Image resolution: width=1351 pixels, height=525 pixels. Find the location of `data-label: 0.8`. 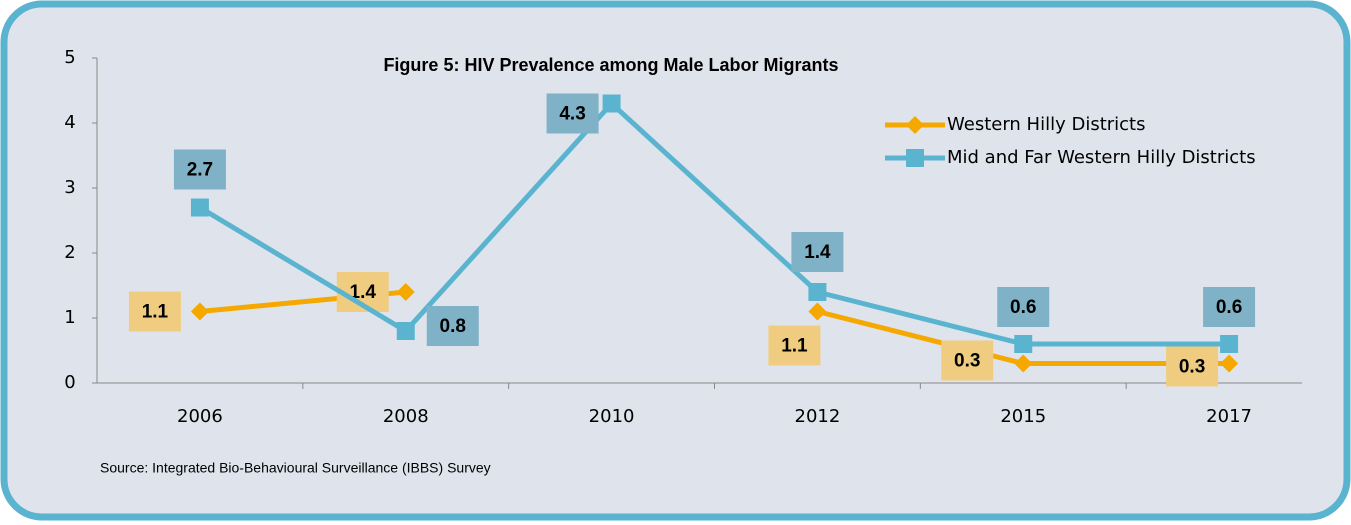

data-label: 0.8 is located at coordinates (453, 326).